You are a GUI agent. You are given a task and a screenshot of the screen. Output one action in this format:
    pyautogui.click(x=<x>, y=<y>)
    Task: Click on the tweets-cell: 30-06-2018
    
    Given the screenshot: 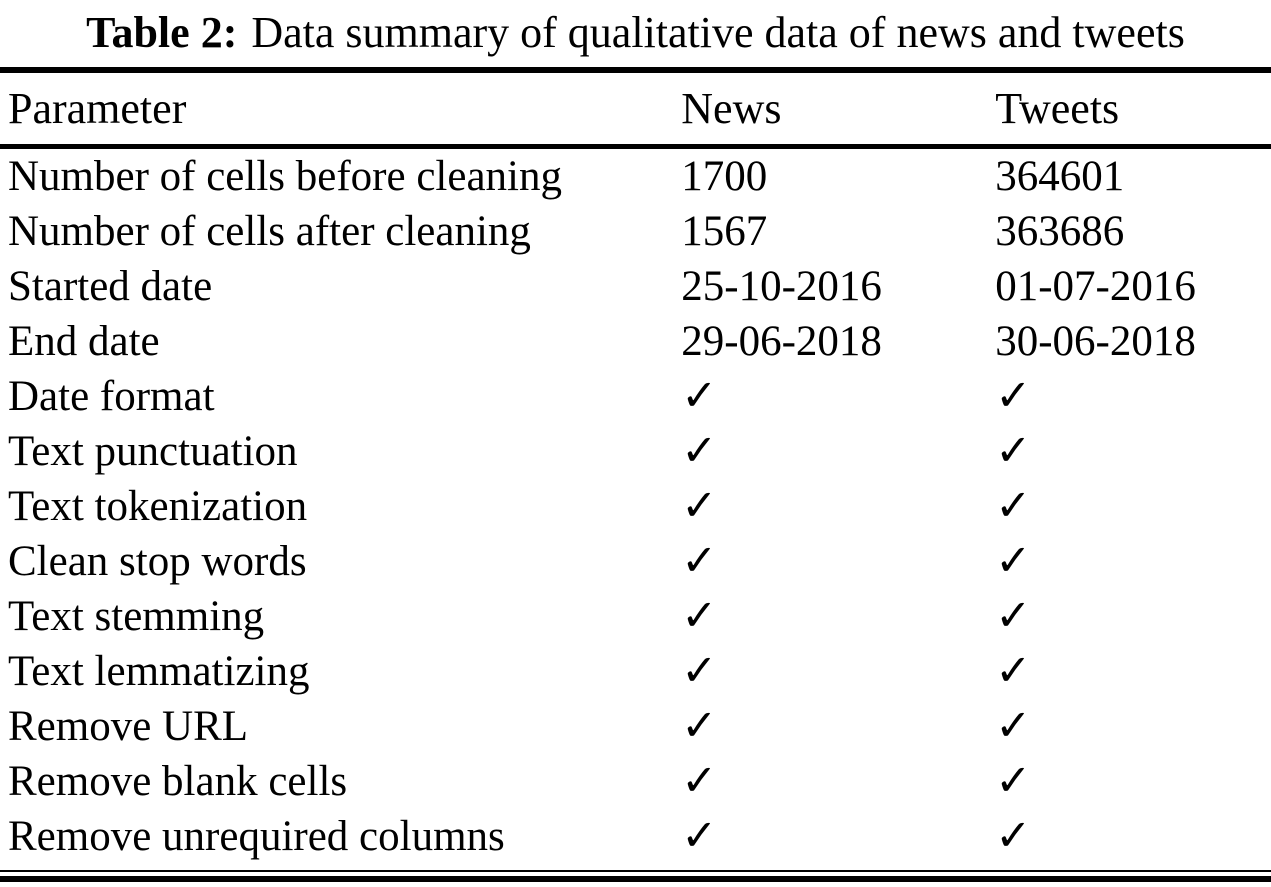 What is the action you would take?
    pyautogui.click(x=1095, y=341)
    